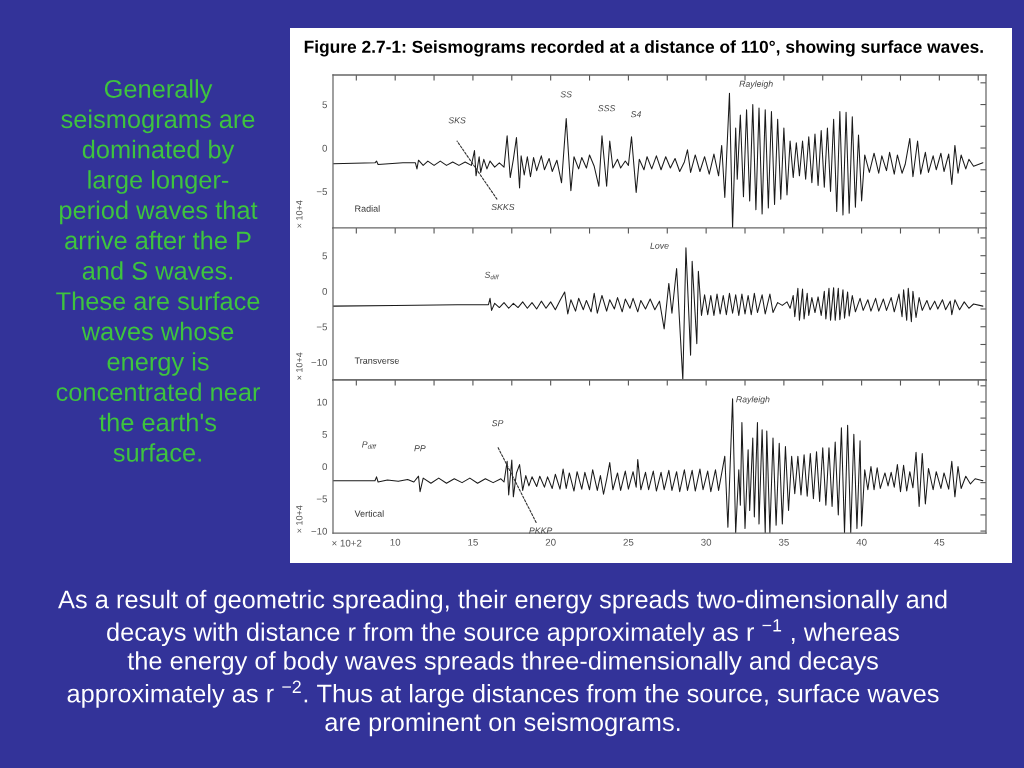 Image resolution: width=1024 pixels, height=768 pixels. What do you see at coordinates (541, 530) in the screenshot?
I see `annotation: PKKP` at bounding box center [541, 530].